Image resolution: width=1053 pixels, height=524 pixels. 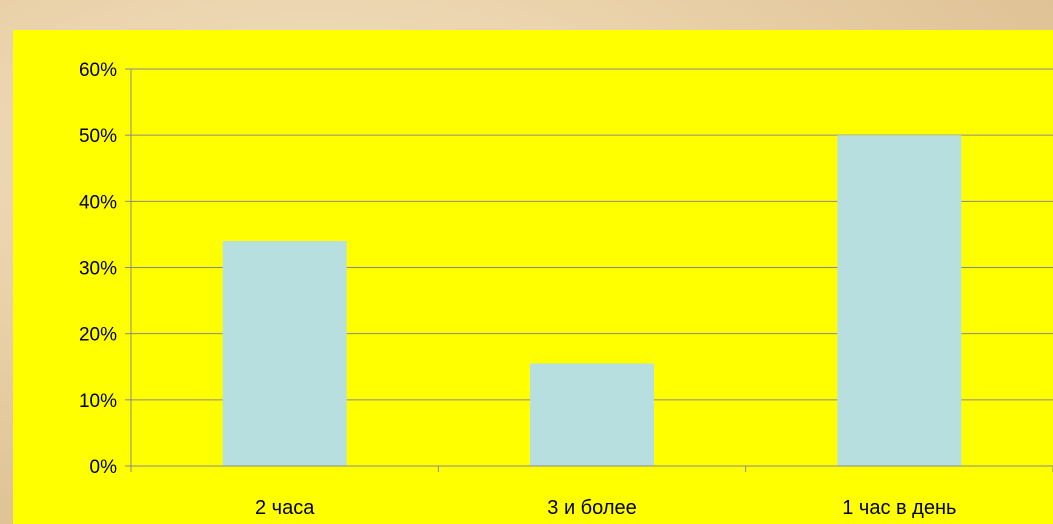 I want to click on y-tick-label: 30%, so click(x=98, y=269).